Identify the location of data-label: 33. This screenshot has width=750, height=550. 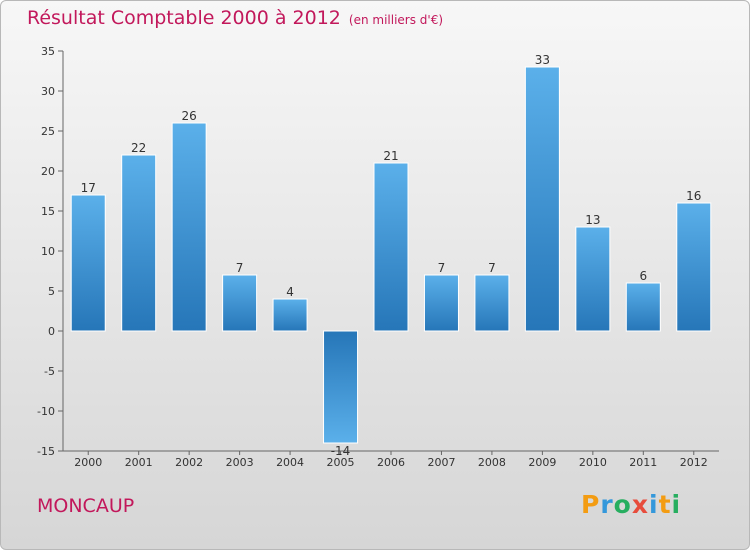
(542, 60).